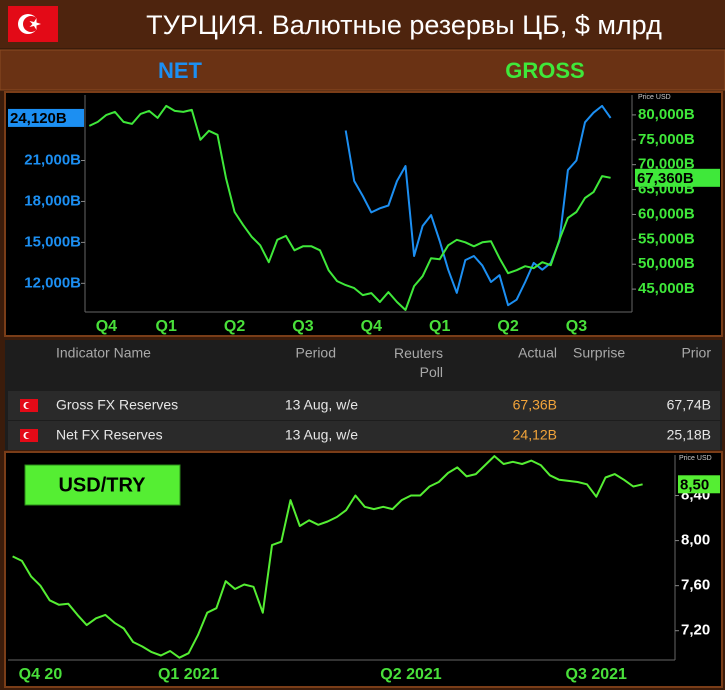 The image size is (725, 690). What do you see at coordinates (666, 263) in the screenshot?
I see `y-tick-label: 50,000B` at bounding box center [666, 263].